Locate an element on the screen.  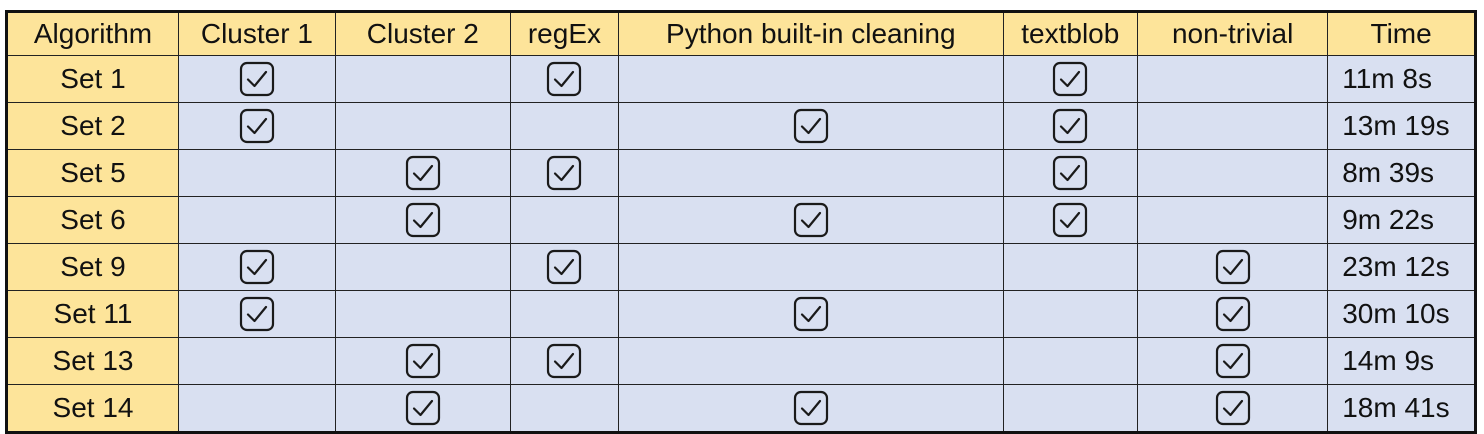
row-label: Set 13 is located at coordinates (92, 361).